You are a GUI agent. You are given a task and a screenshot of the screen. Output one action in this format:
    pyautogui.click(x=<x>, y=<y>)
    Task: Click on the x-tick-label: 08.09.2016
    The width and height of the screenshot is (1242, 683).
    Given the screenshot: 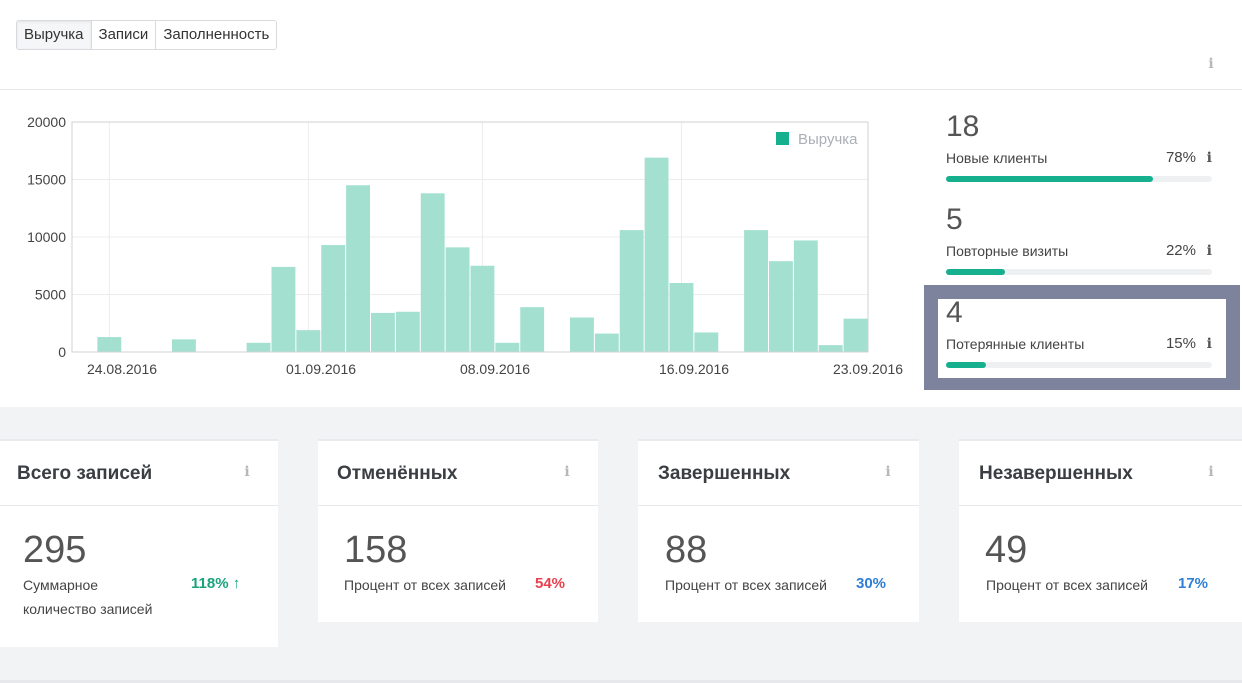 What is the action you would take?
    pyautogui.click(x=495, y=369)
    